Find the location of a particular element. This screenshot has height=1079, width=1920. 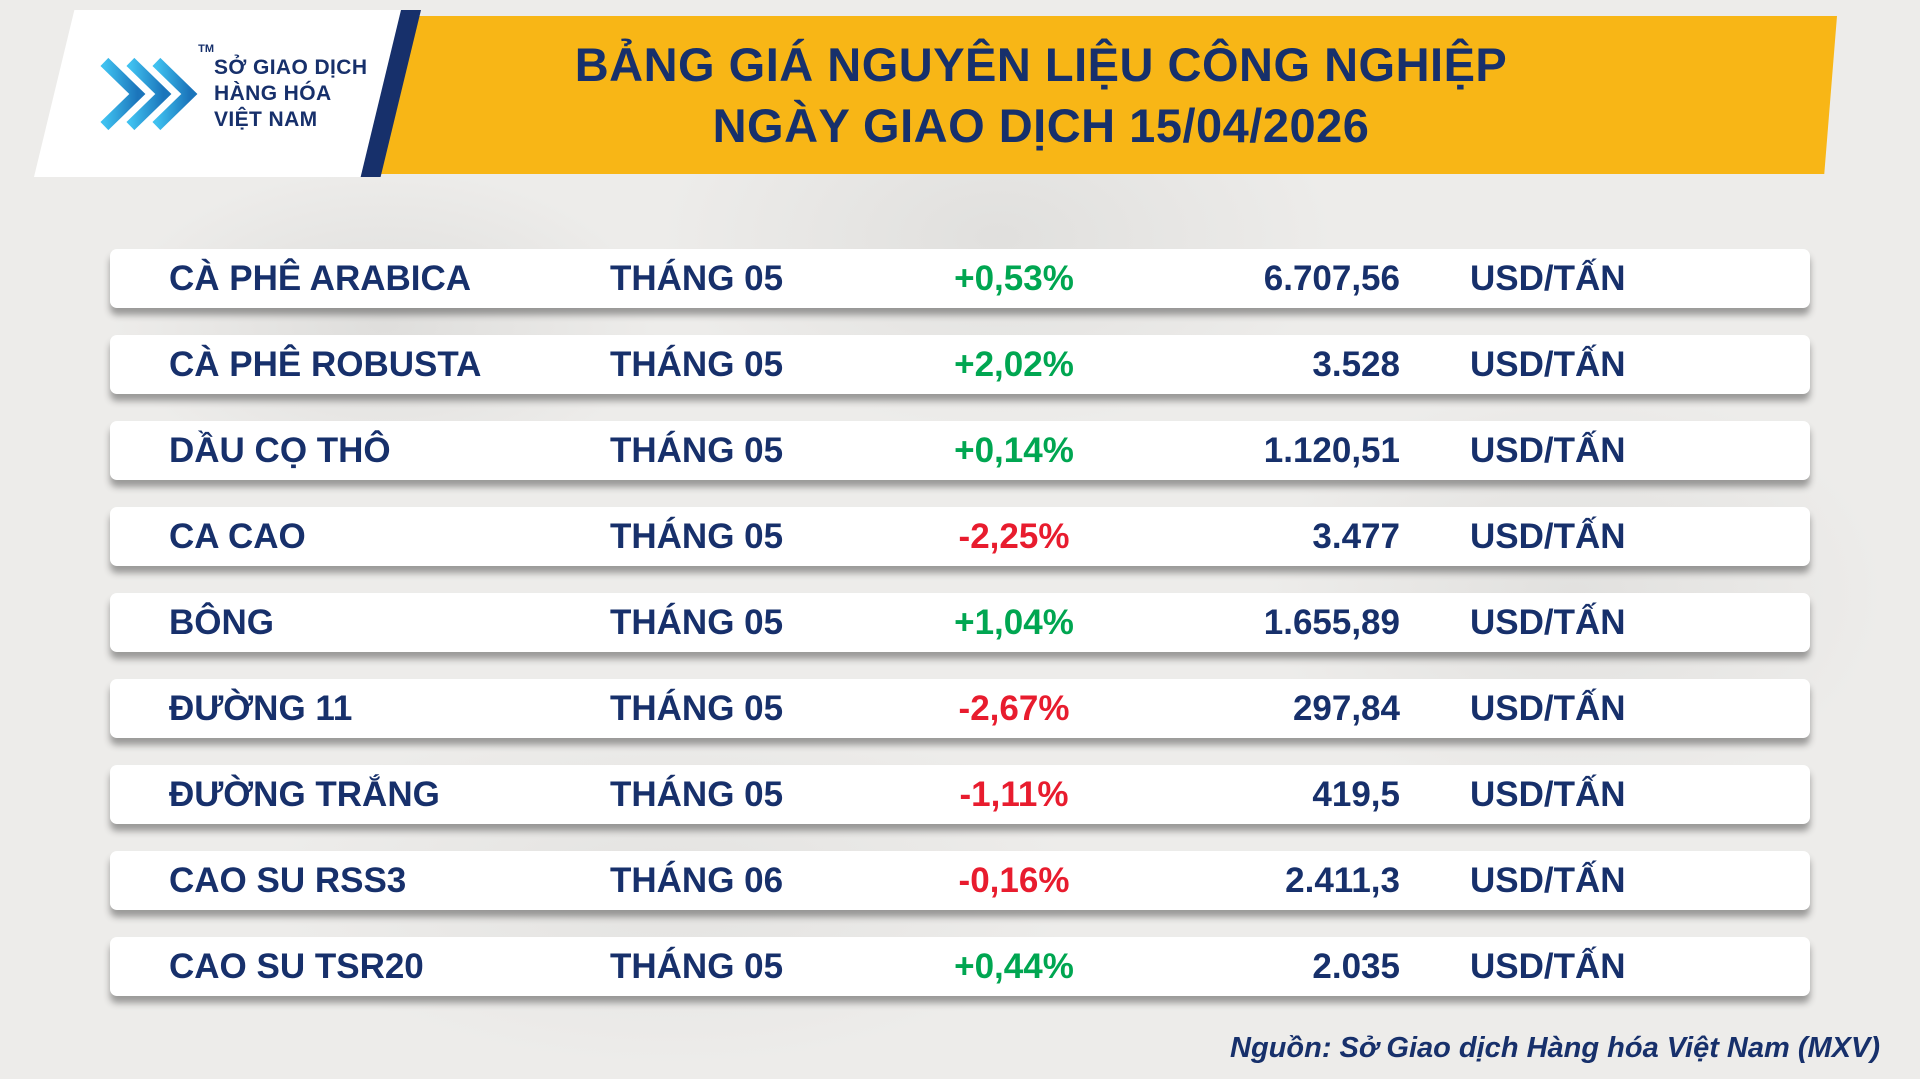

commodity-name: DẦU CỌ THÔ is located at coordinates (280, 450).